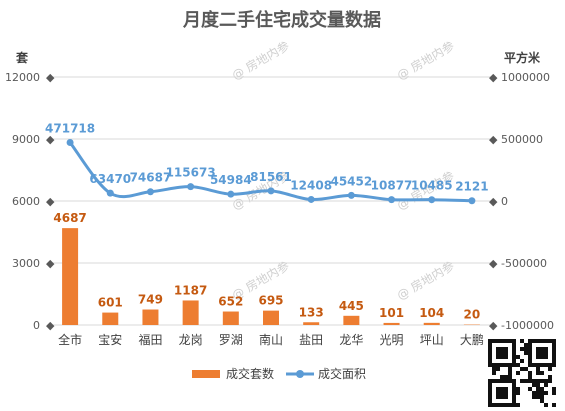 This screenshot has width=565, height=411. I want to click on watermark-text-1: @ 房地内参, so click(425, 60).